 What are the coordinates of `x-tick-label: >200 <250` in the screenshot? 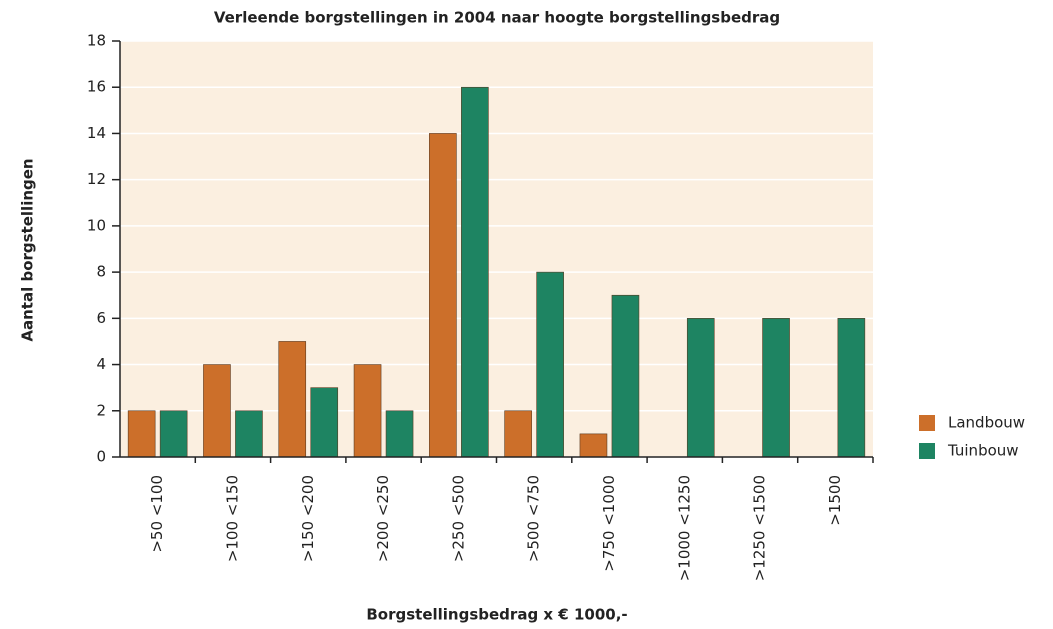 It's located at (383, 518).